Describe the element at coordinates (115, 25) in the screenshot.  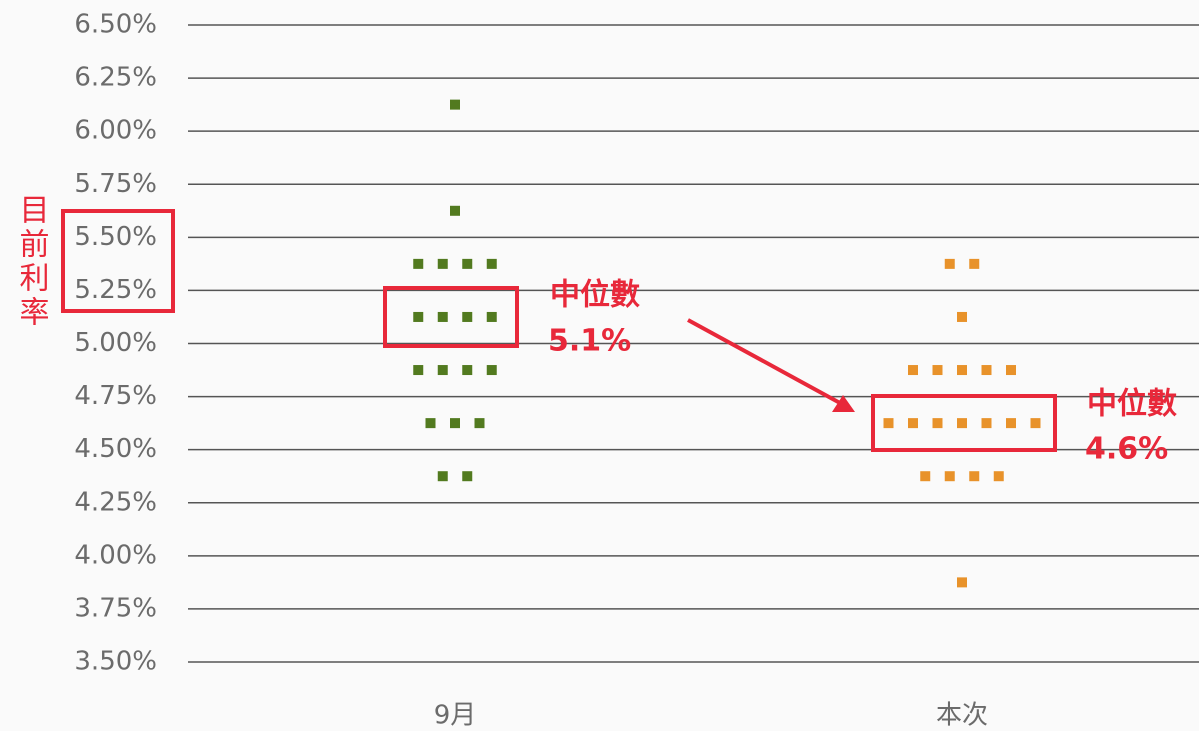
I see `y-tick-label: 6.50%` at that location.